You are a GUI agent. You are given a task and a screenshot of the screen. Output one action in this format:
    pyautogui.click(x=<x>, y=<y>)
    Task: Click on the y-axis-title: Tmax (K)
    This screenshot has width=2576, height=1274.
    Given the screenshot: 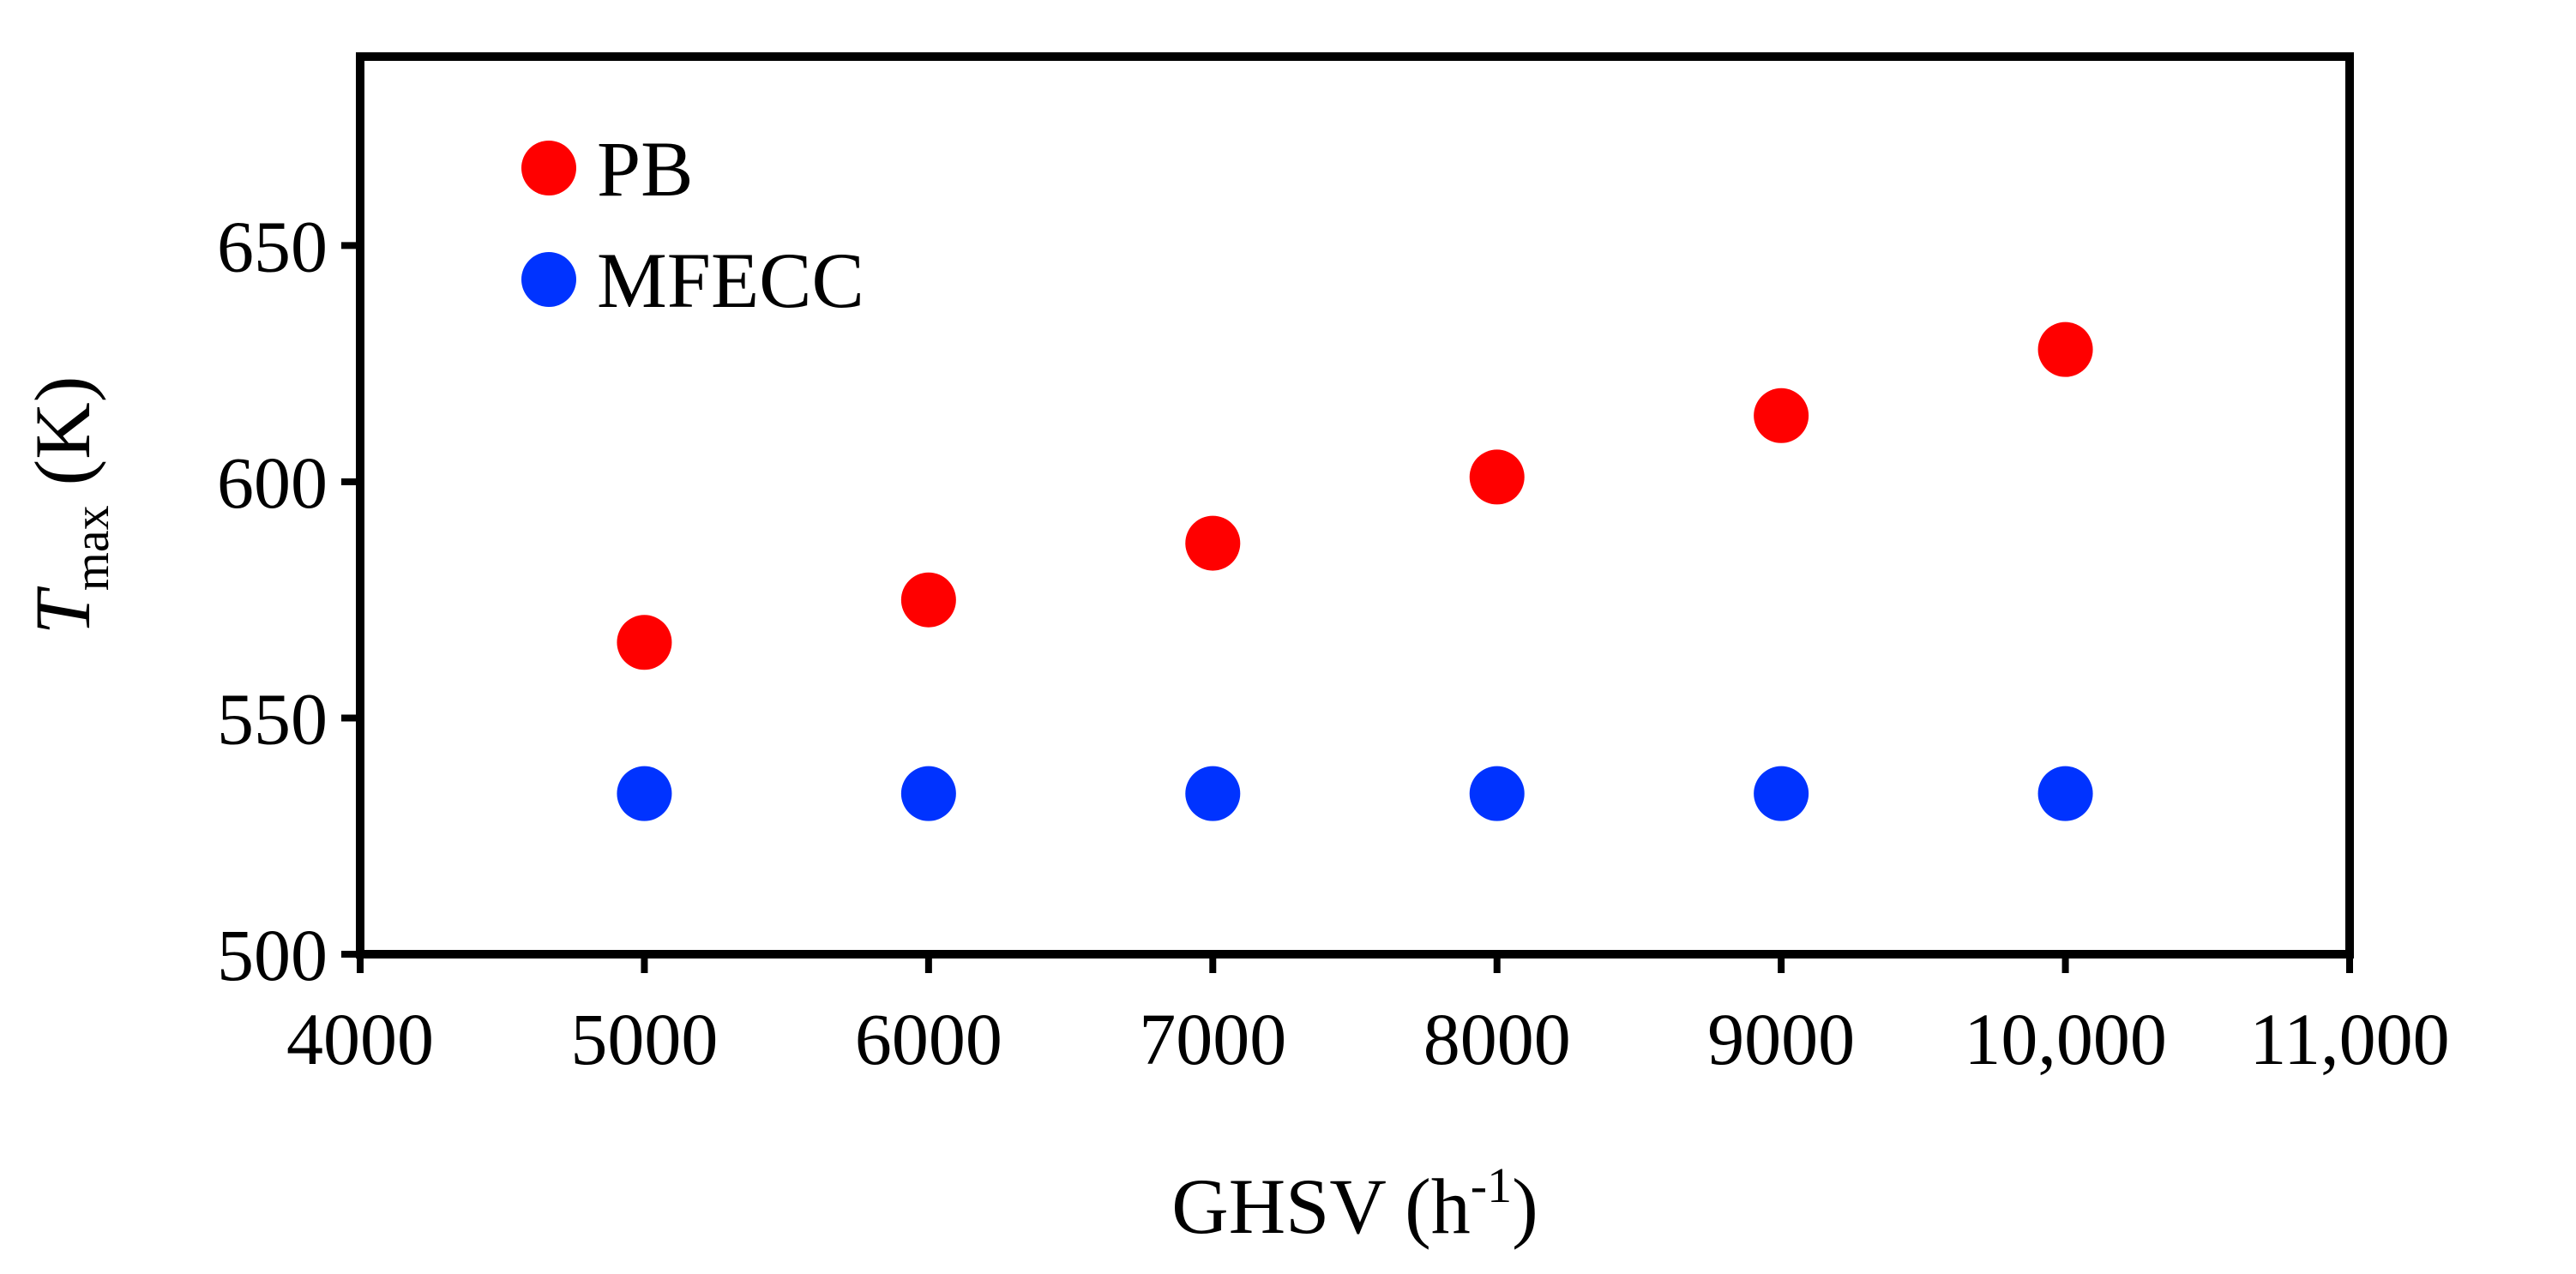 What is the action you would take?
    pyautogui.click(x=69, y=506)
    